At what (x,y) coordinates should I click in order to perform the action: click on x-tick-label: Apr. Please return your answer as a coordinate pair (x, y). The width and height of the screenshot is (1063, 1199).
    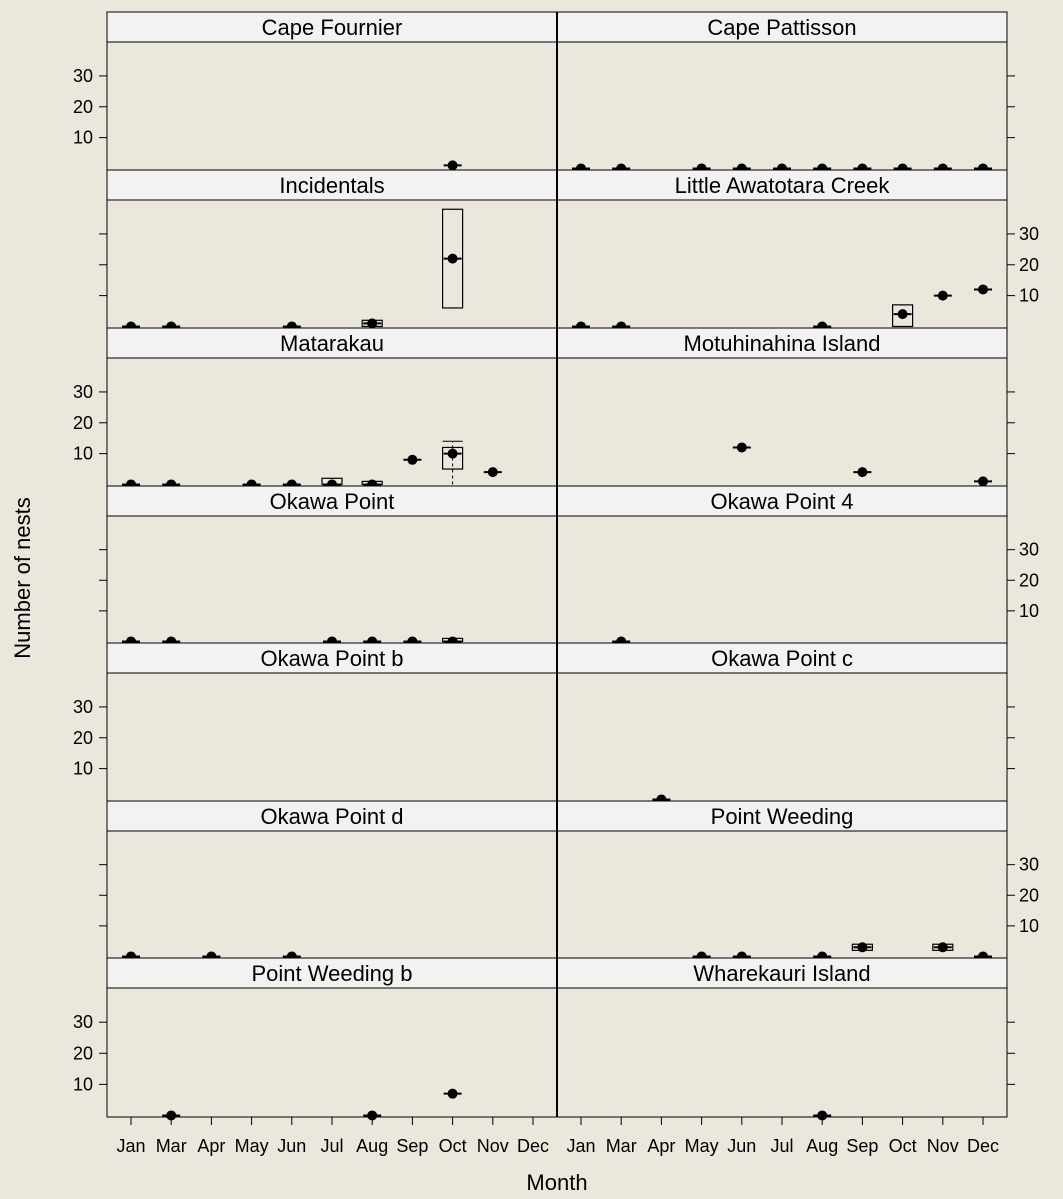
    Looking at the image, I should click on (661, 1146).